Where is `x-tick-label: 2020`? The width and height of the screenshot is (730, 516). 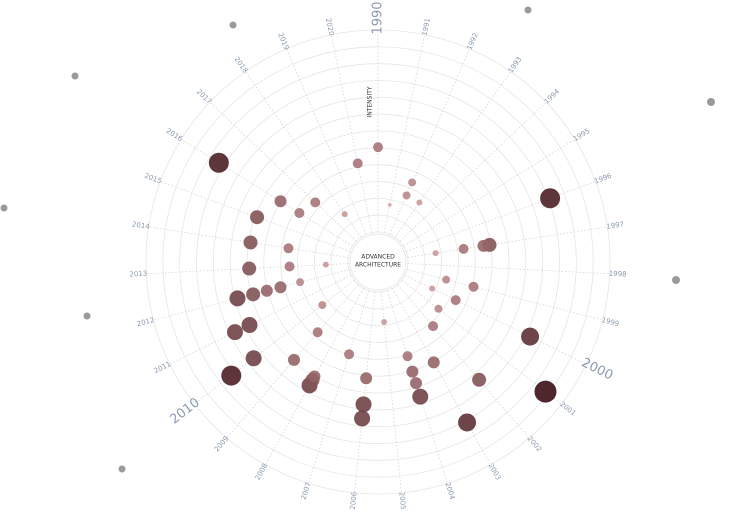
x-tick-label: 2020 is located at coordinates (329, 26).